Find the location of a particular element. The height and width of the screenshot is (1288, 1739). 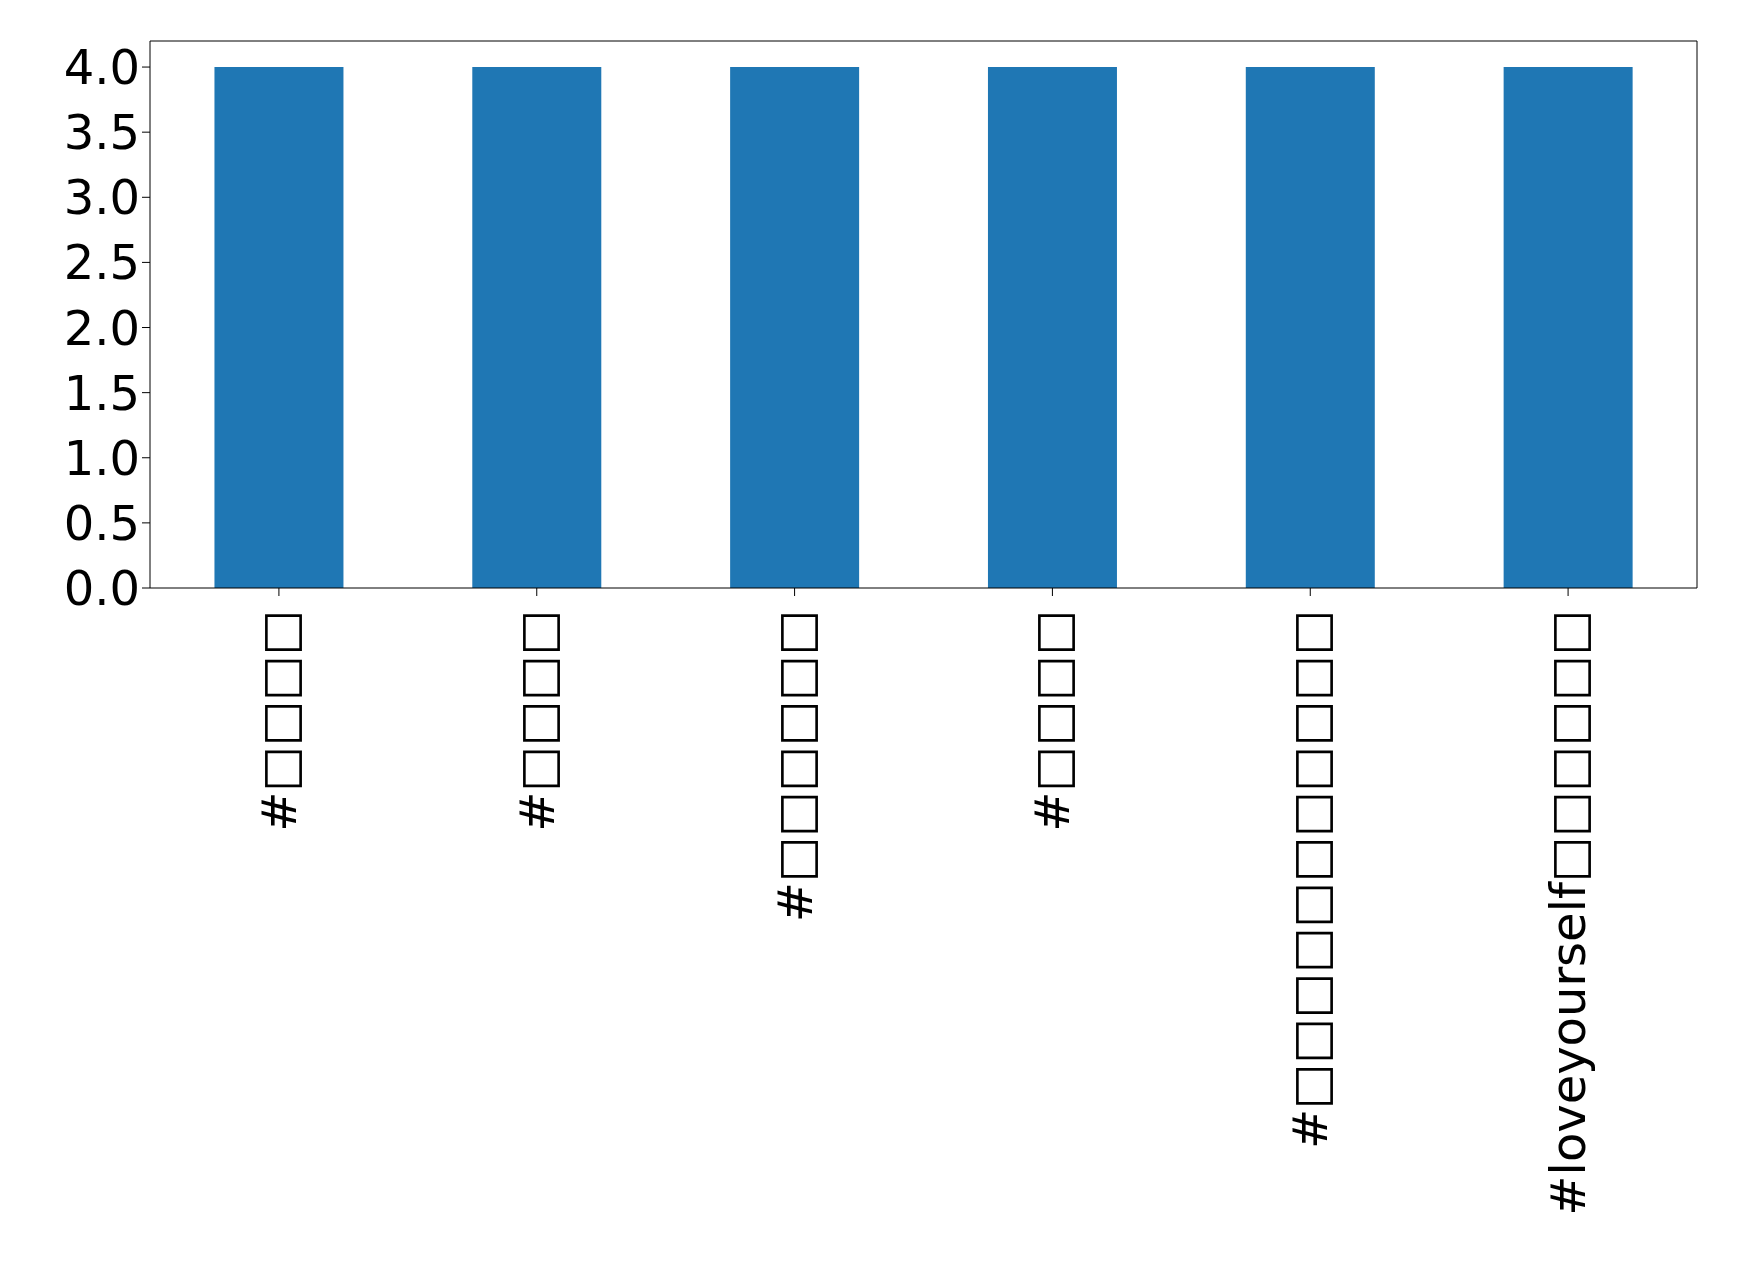

x-tick-label: #□□□□□□ is located at coordinates (794, 766).